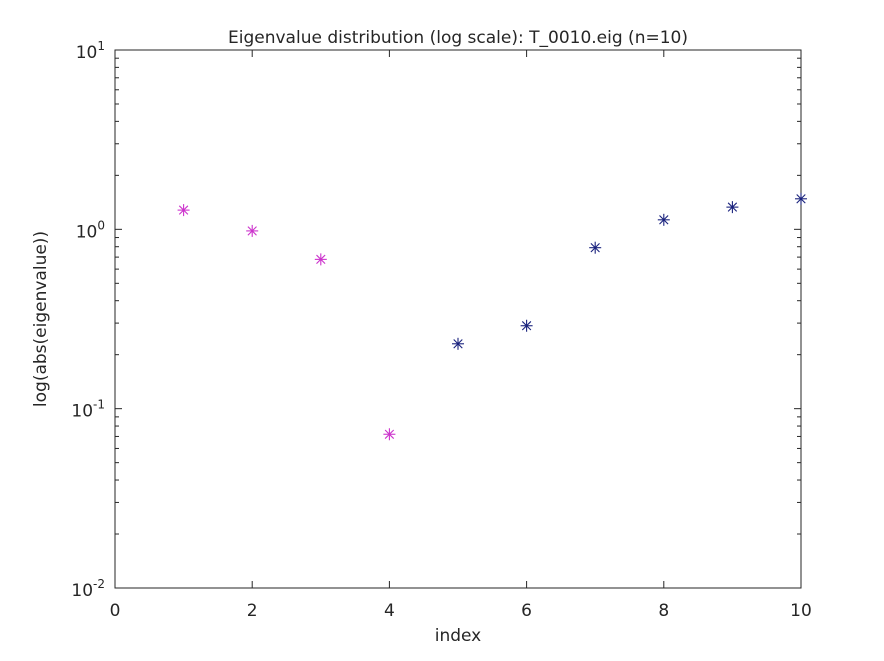 This screenshot has height=661, width=884. What do you see at coordinates (663, 611) in the screenshot?
I see `x-tick-label: 8` at bounding box center [663, 611].